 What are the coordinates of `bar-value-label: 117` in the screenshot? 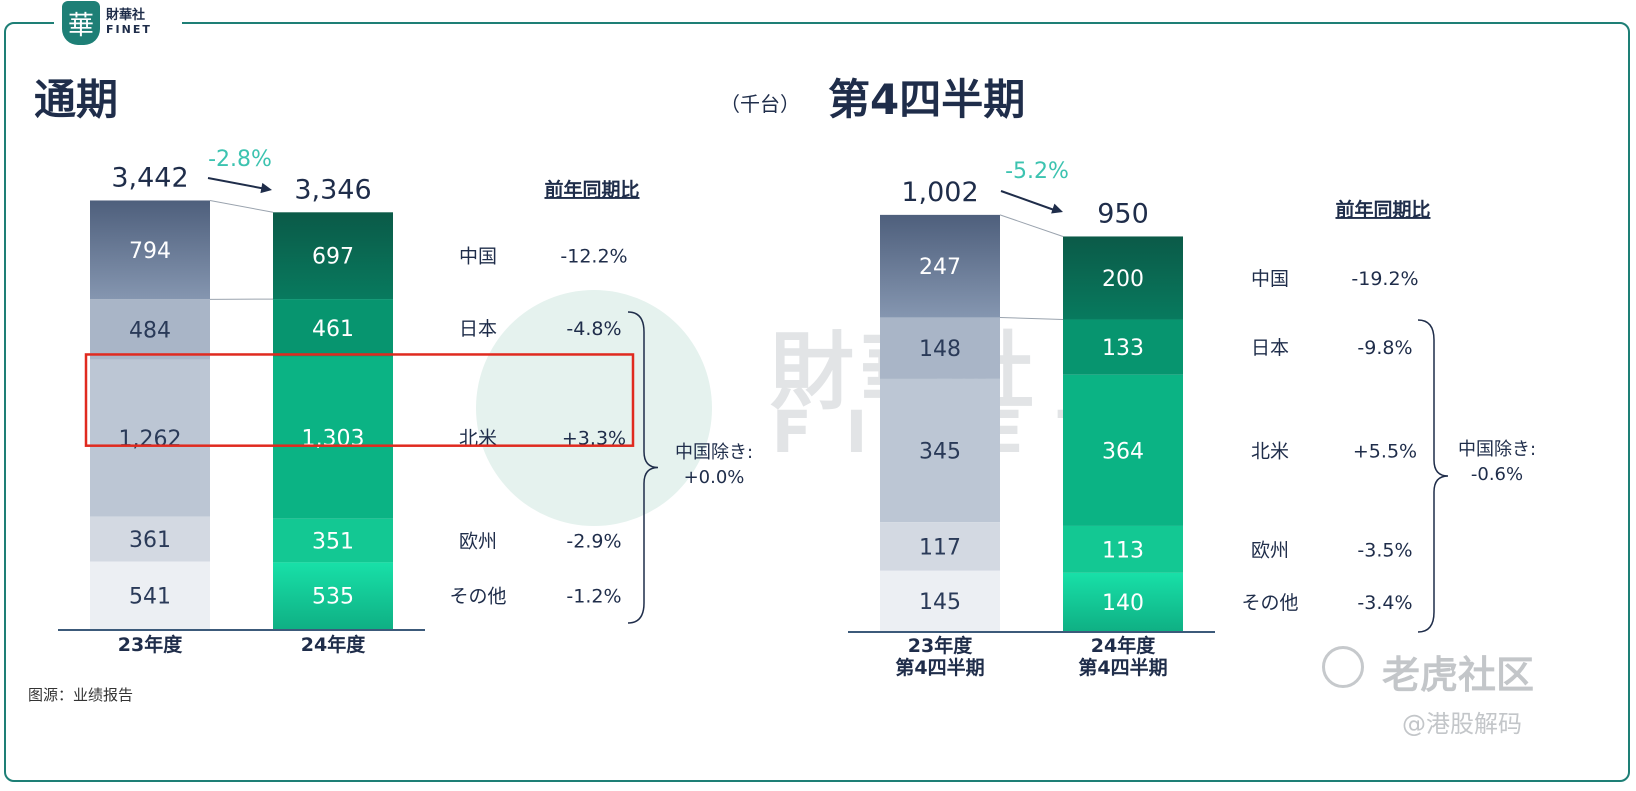 It's located at (940, 547).